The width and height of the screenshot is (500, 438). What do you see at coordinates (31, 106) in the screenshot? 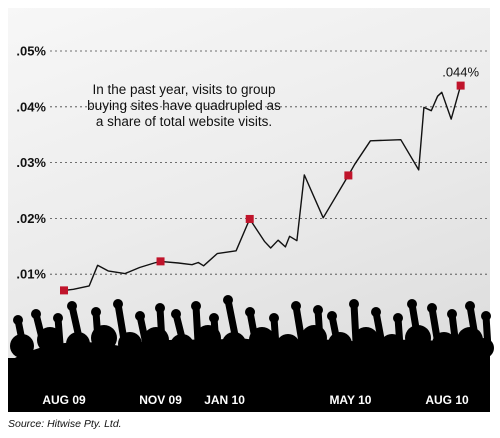
I see `y-tick-label: .04%` at bounding box center [31, 106].